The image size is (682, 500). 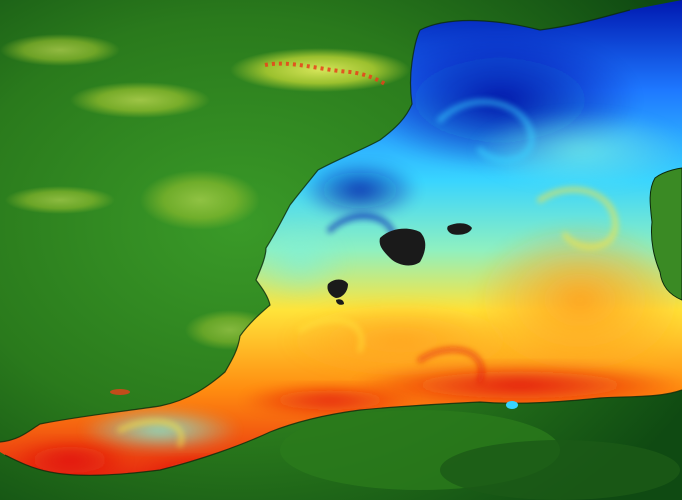 What do you see at coordinates (340, 302) in the screenshot?
I see `formentera-island` at bounding box center [340, 302].